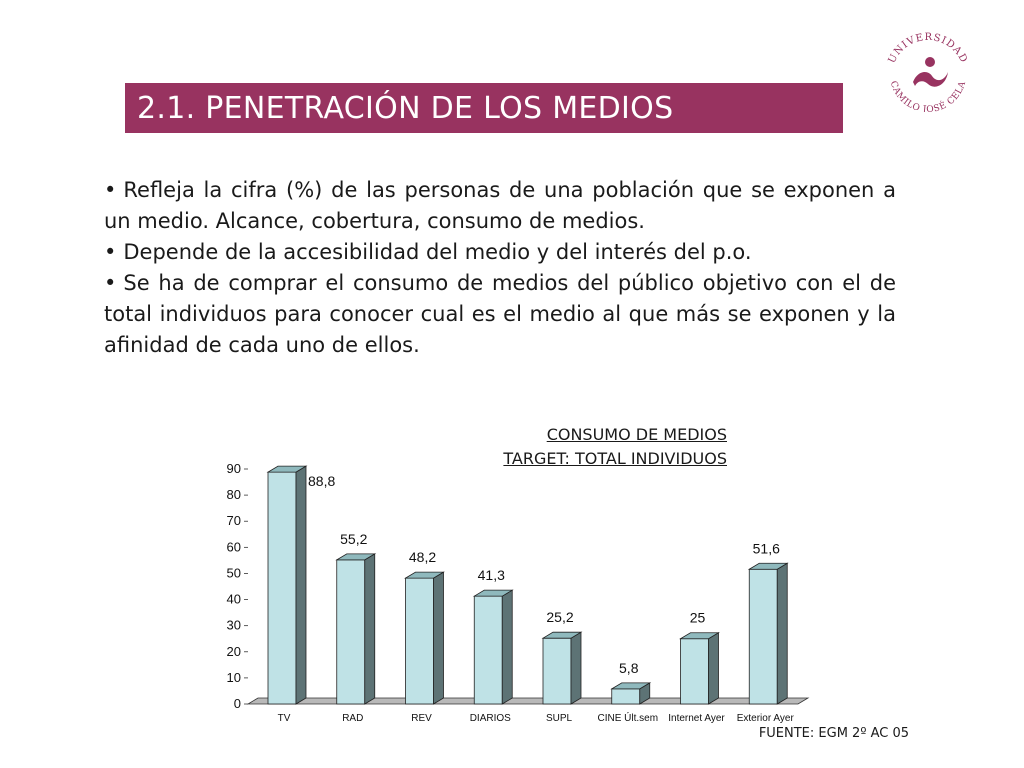 The width and height of the screenshot is (1024, 768). Describe the element at coordinates (234, 677) in the screenshot. I see `y-tick-label: 10` at that location.